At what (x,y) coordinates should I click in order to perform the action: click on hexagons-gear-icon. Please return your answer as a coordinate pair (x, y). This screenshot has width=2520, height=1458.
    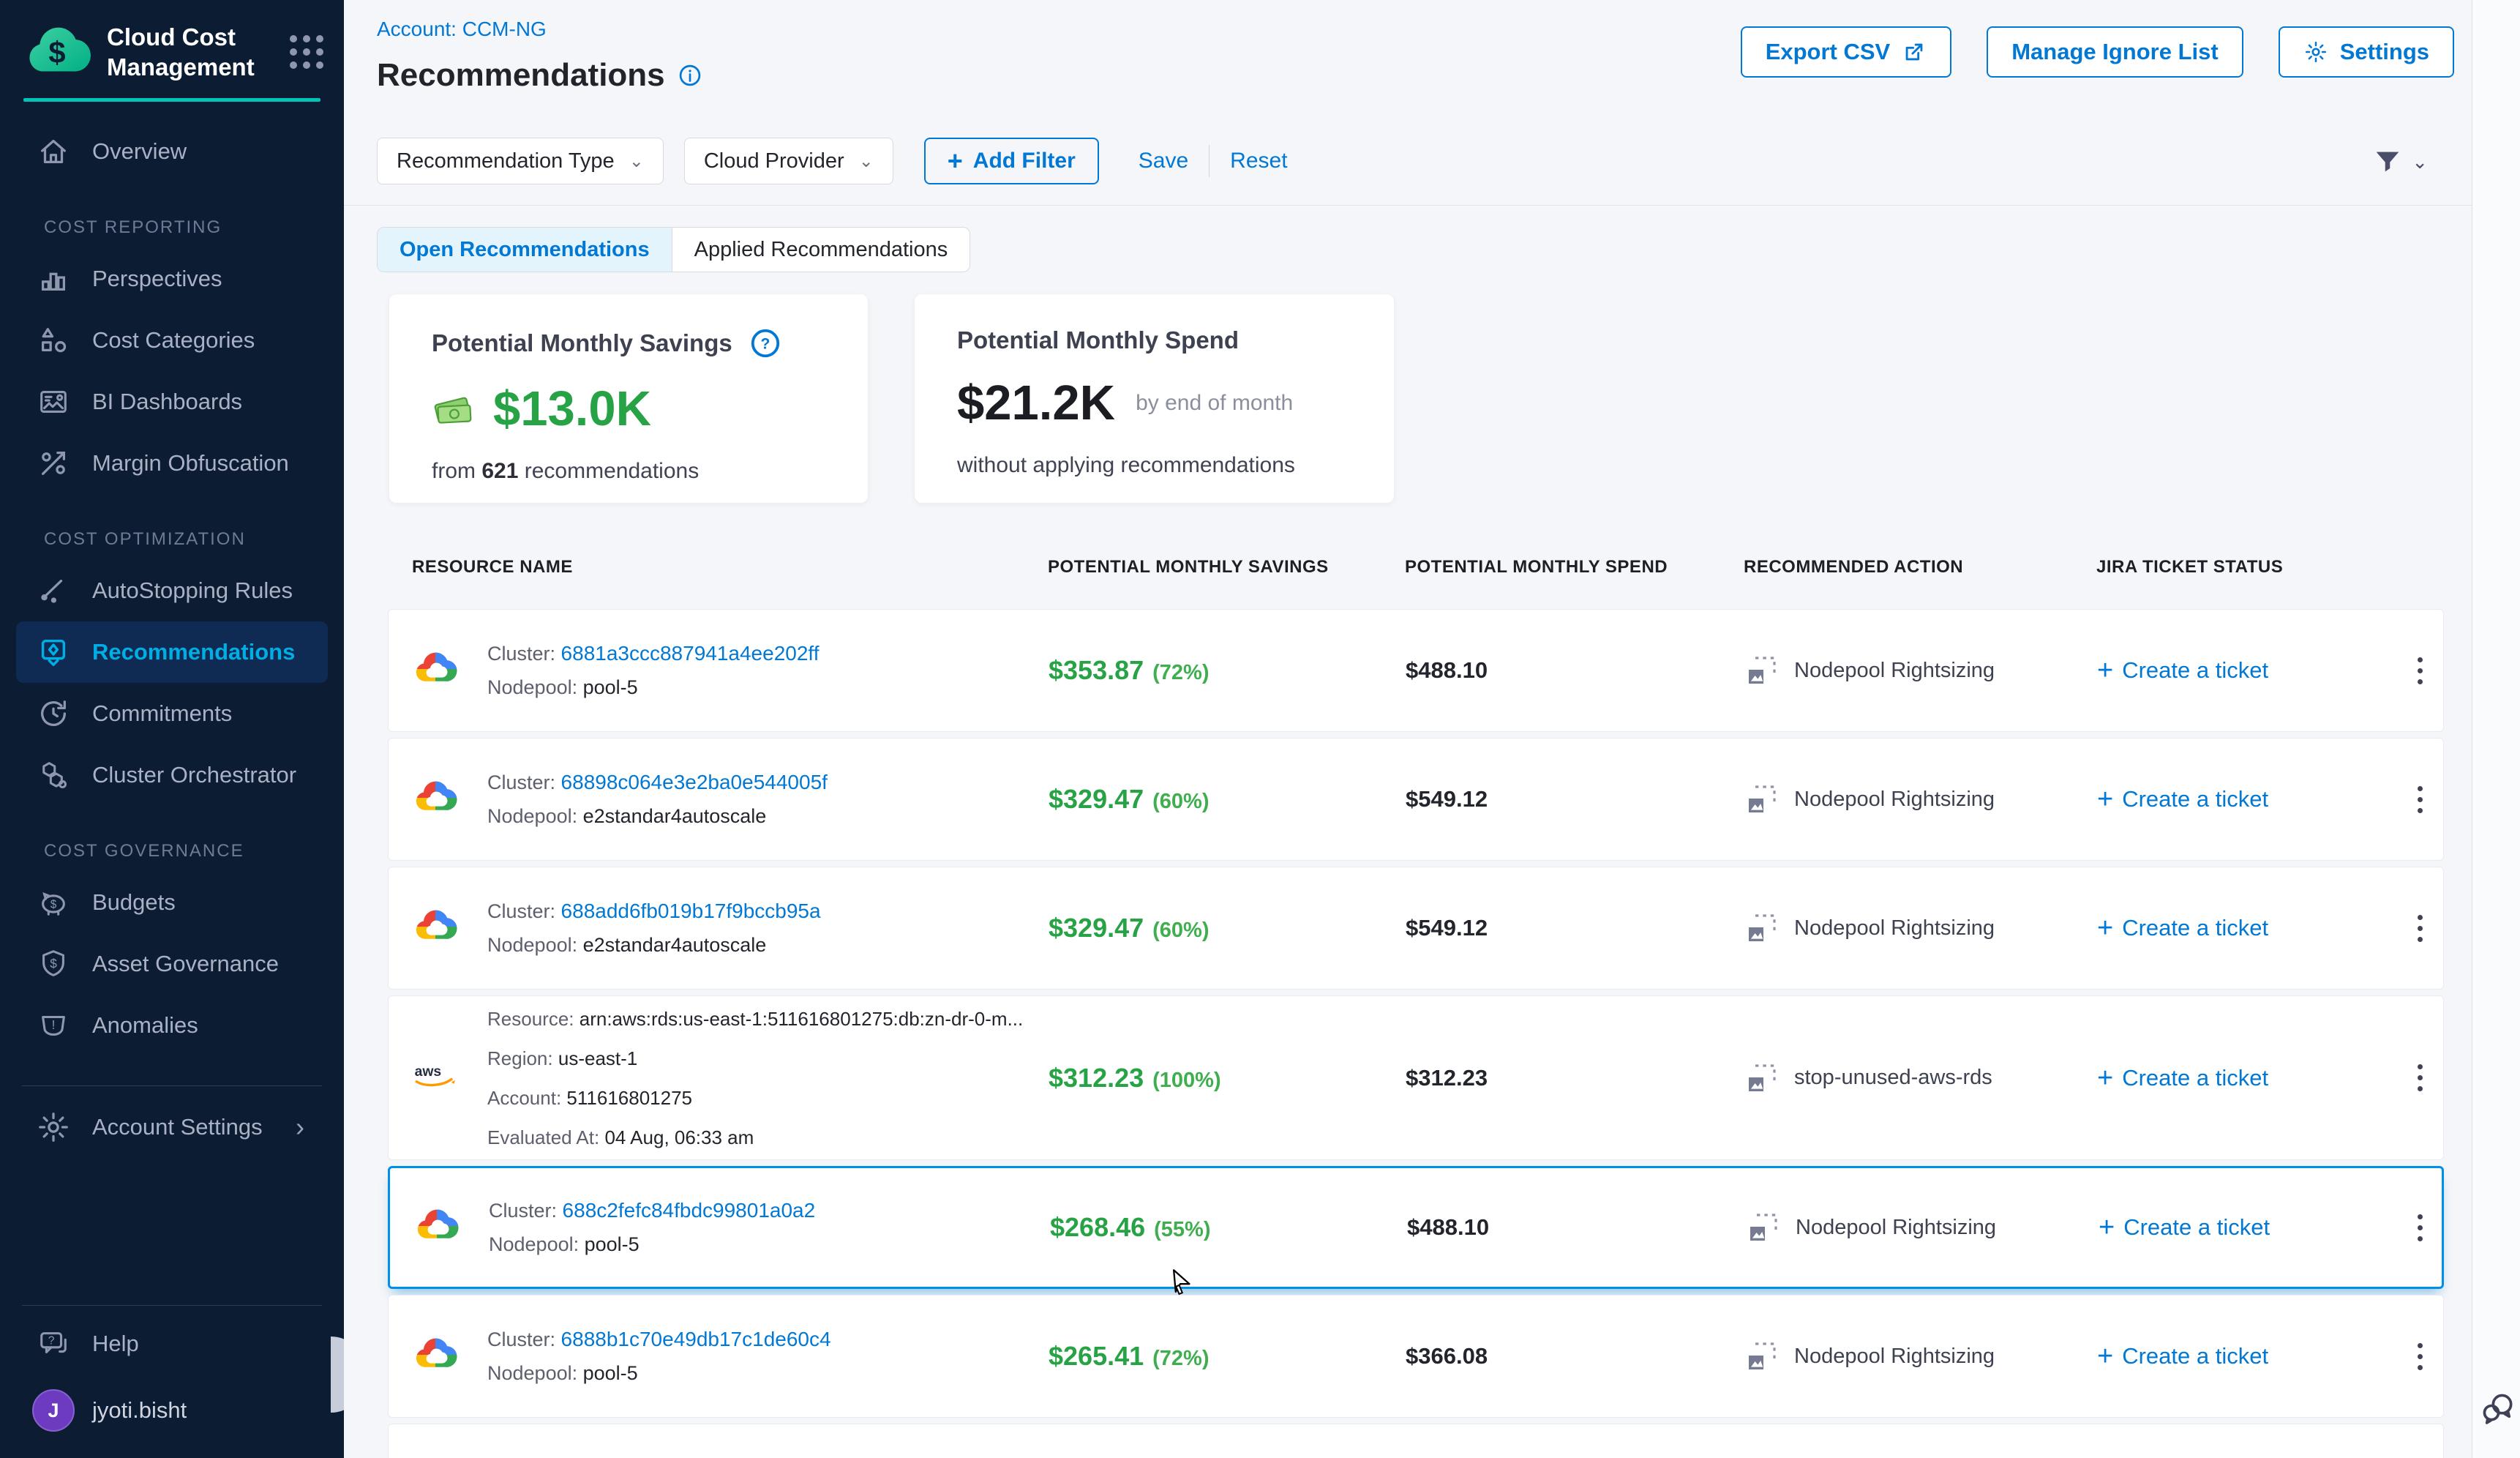
    Looking at the image, I should click on (54, 775).